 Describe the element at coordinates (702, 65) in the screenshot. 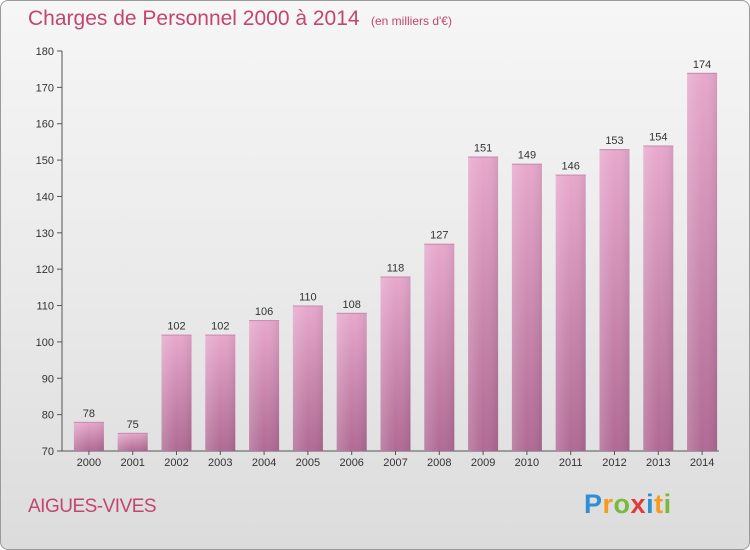

I see `data-label: 174` at that location.